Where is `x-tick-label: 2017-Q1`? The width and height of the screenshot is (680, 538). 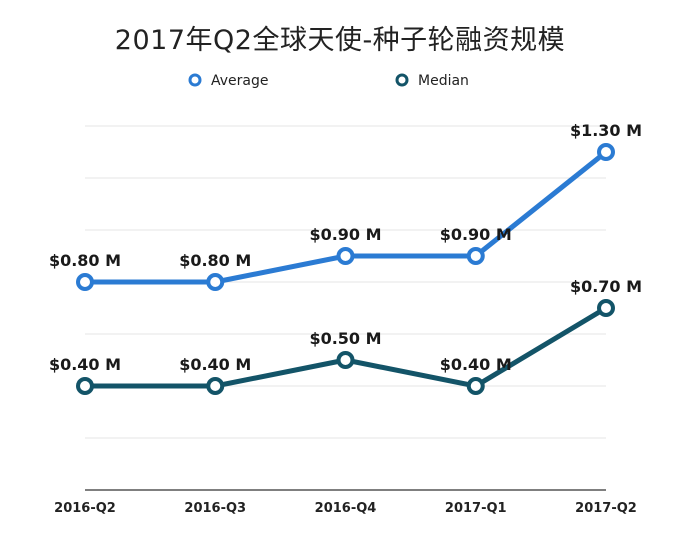 x-tick-label: 2017-Q1 is located at coordinates (476, 508).